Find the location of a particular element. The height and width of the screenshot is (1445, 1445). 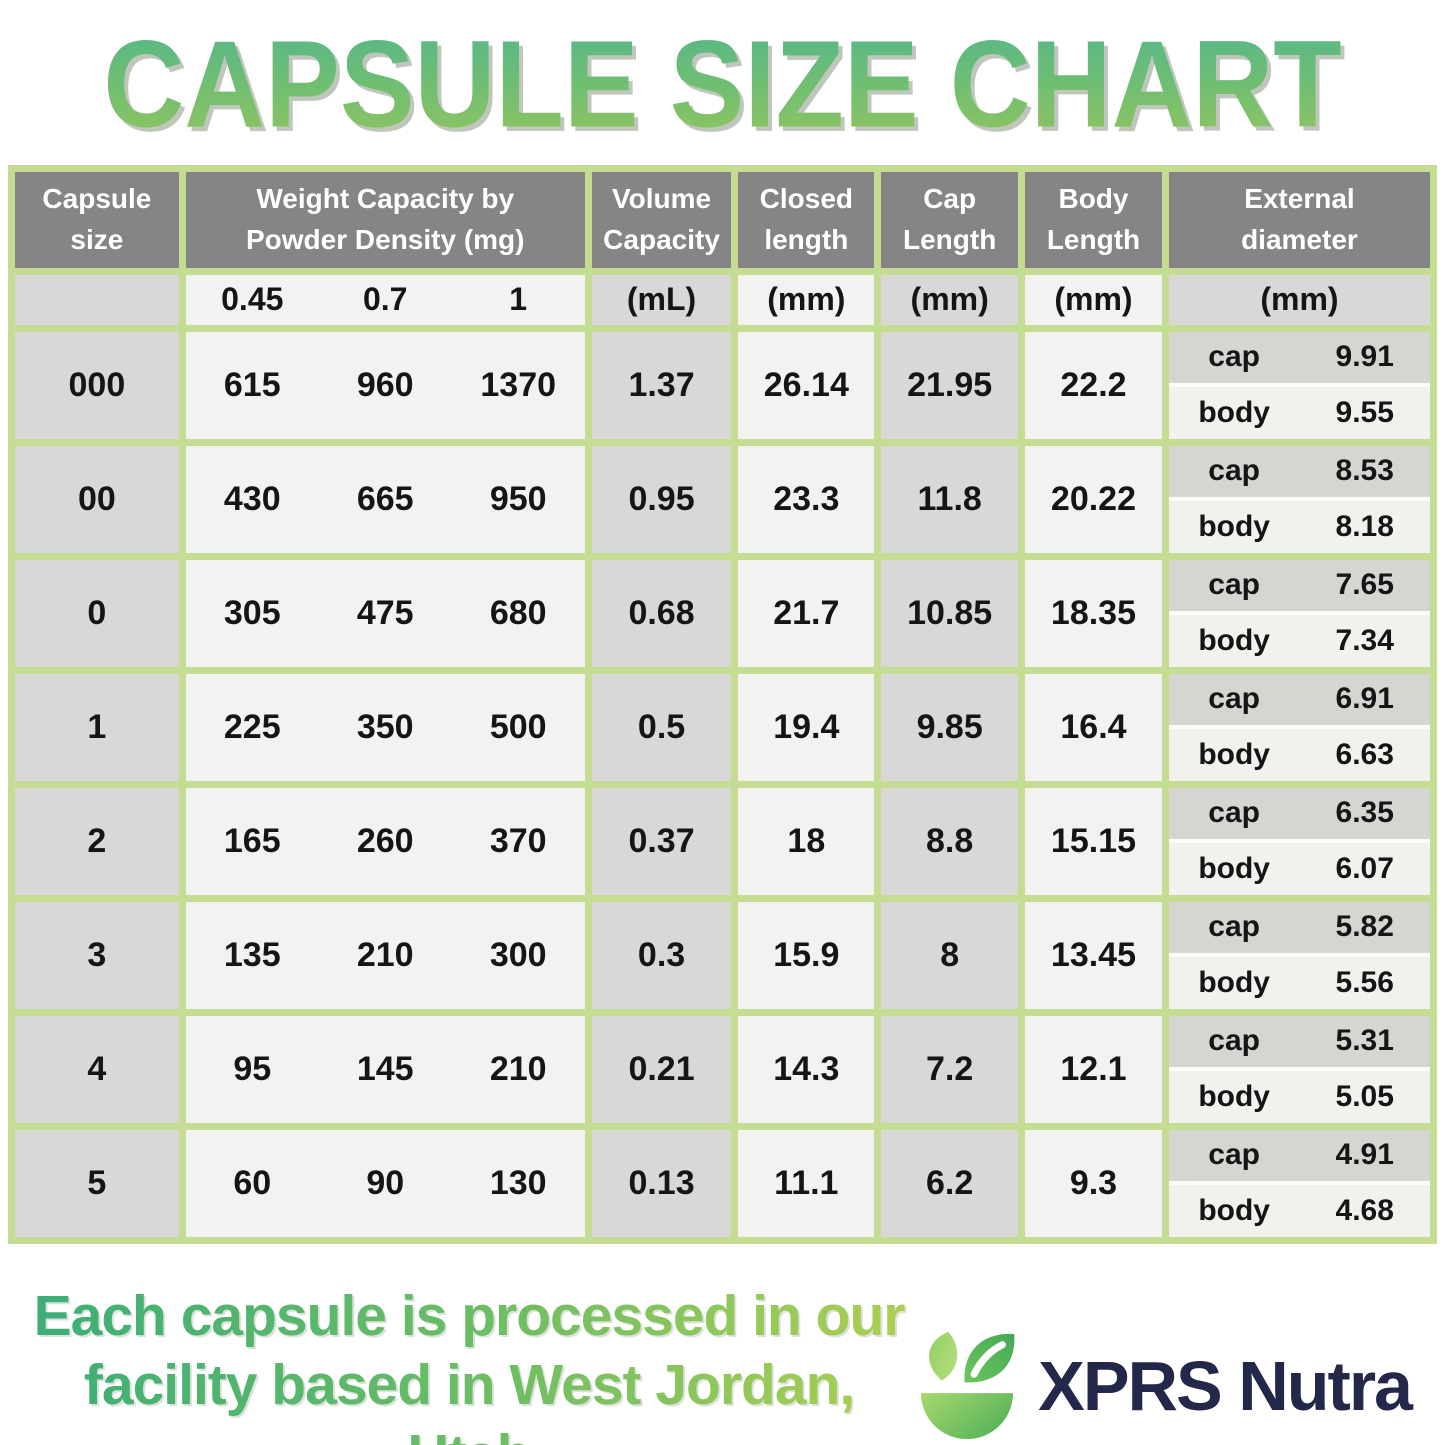

unit-closed-length: (mm) is located at coordinates (806, 299).